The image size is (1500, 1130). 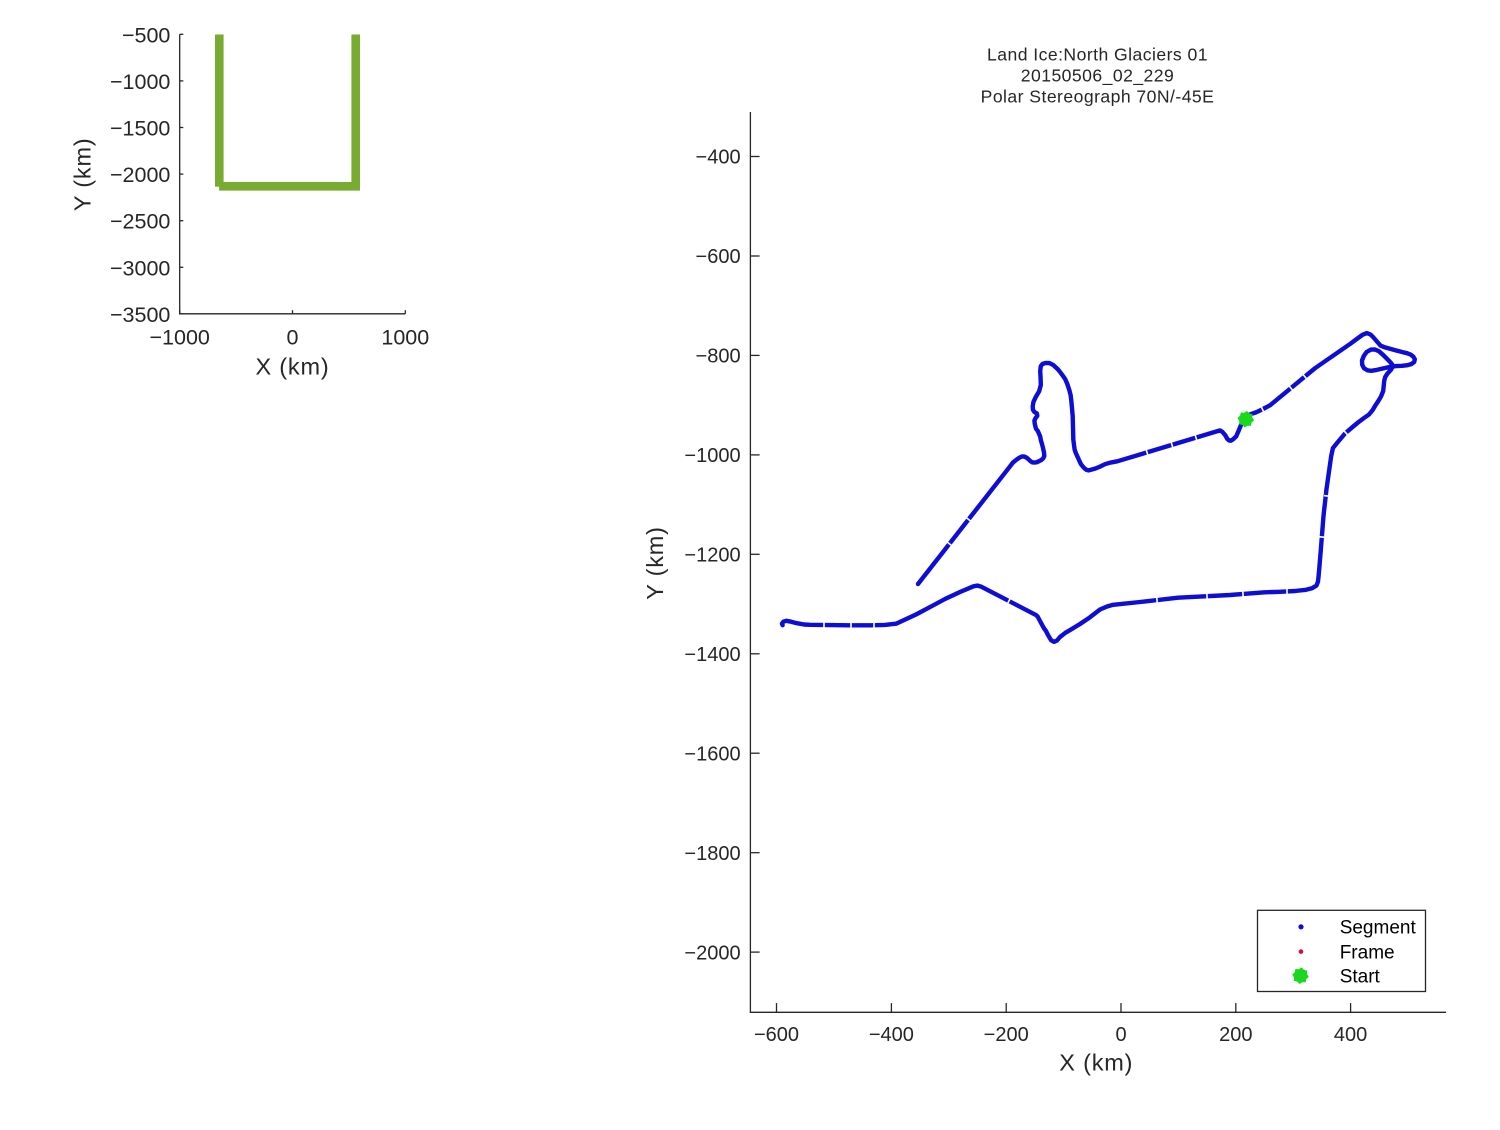 What do you see at coordinates (1097, 55) in the screenshot?
I see `svg-text: Land Ice:North Glaciers 01` at bounding box center [1097, 55].